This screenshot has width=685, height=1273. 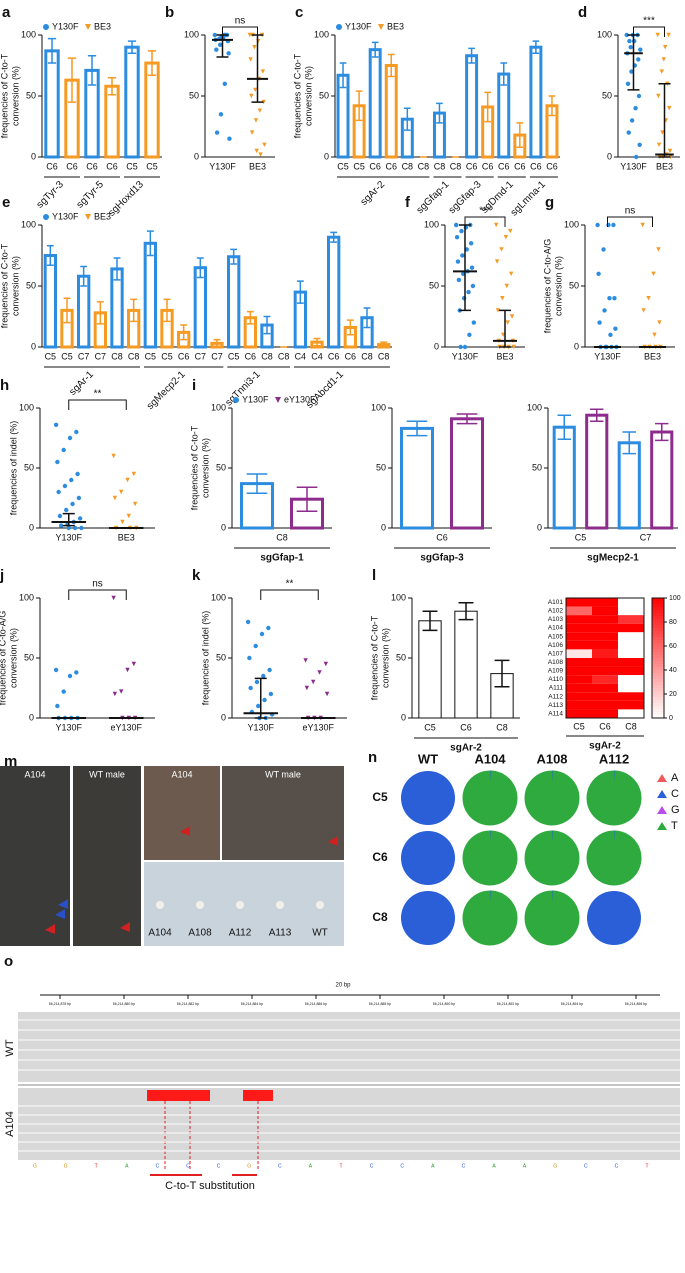 What do you see at coordinates (508, 1004) in the screenshot?
I see `coordinate: 56,214,892 bp` at bounding box center [508, 1004].